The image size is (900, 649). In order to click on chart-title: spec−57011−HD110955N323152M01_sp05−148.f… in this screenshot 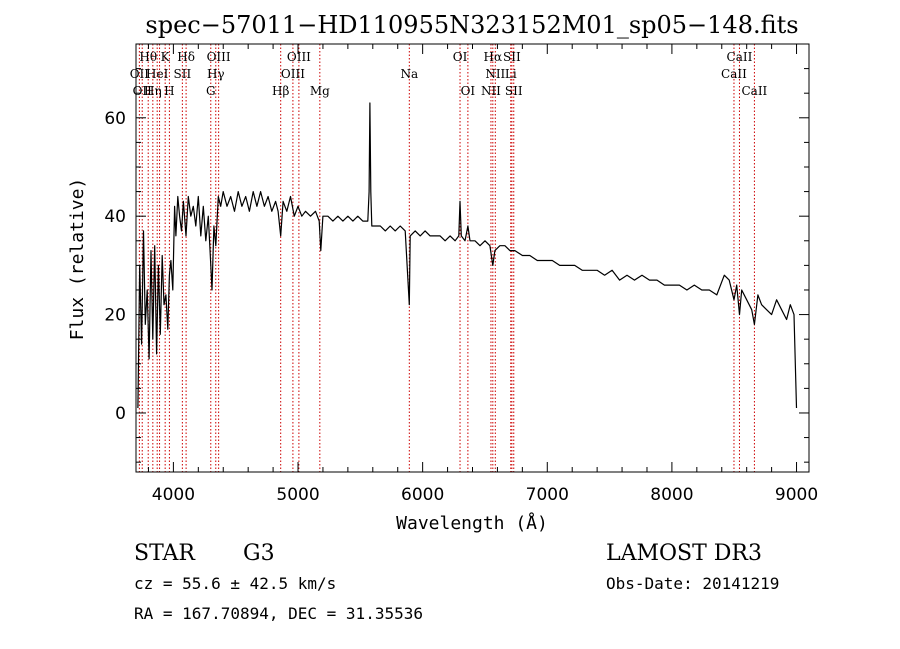, I will do `click(471, 25)`.